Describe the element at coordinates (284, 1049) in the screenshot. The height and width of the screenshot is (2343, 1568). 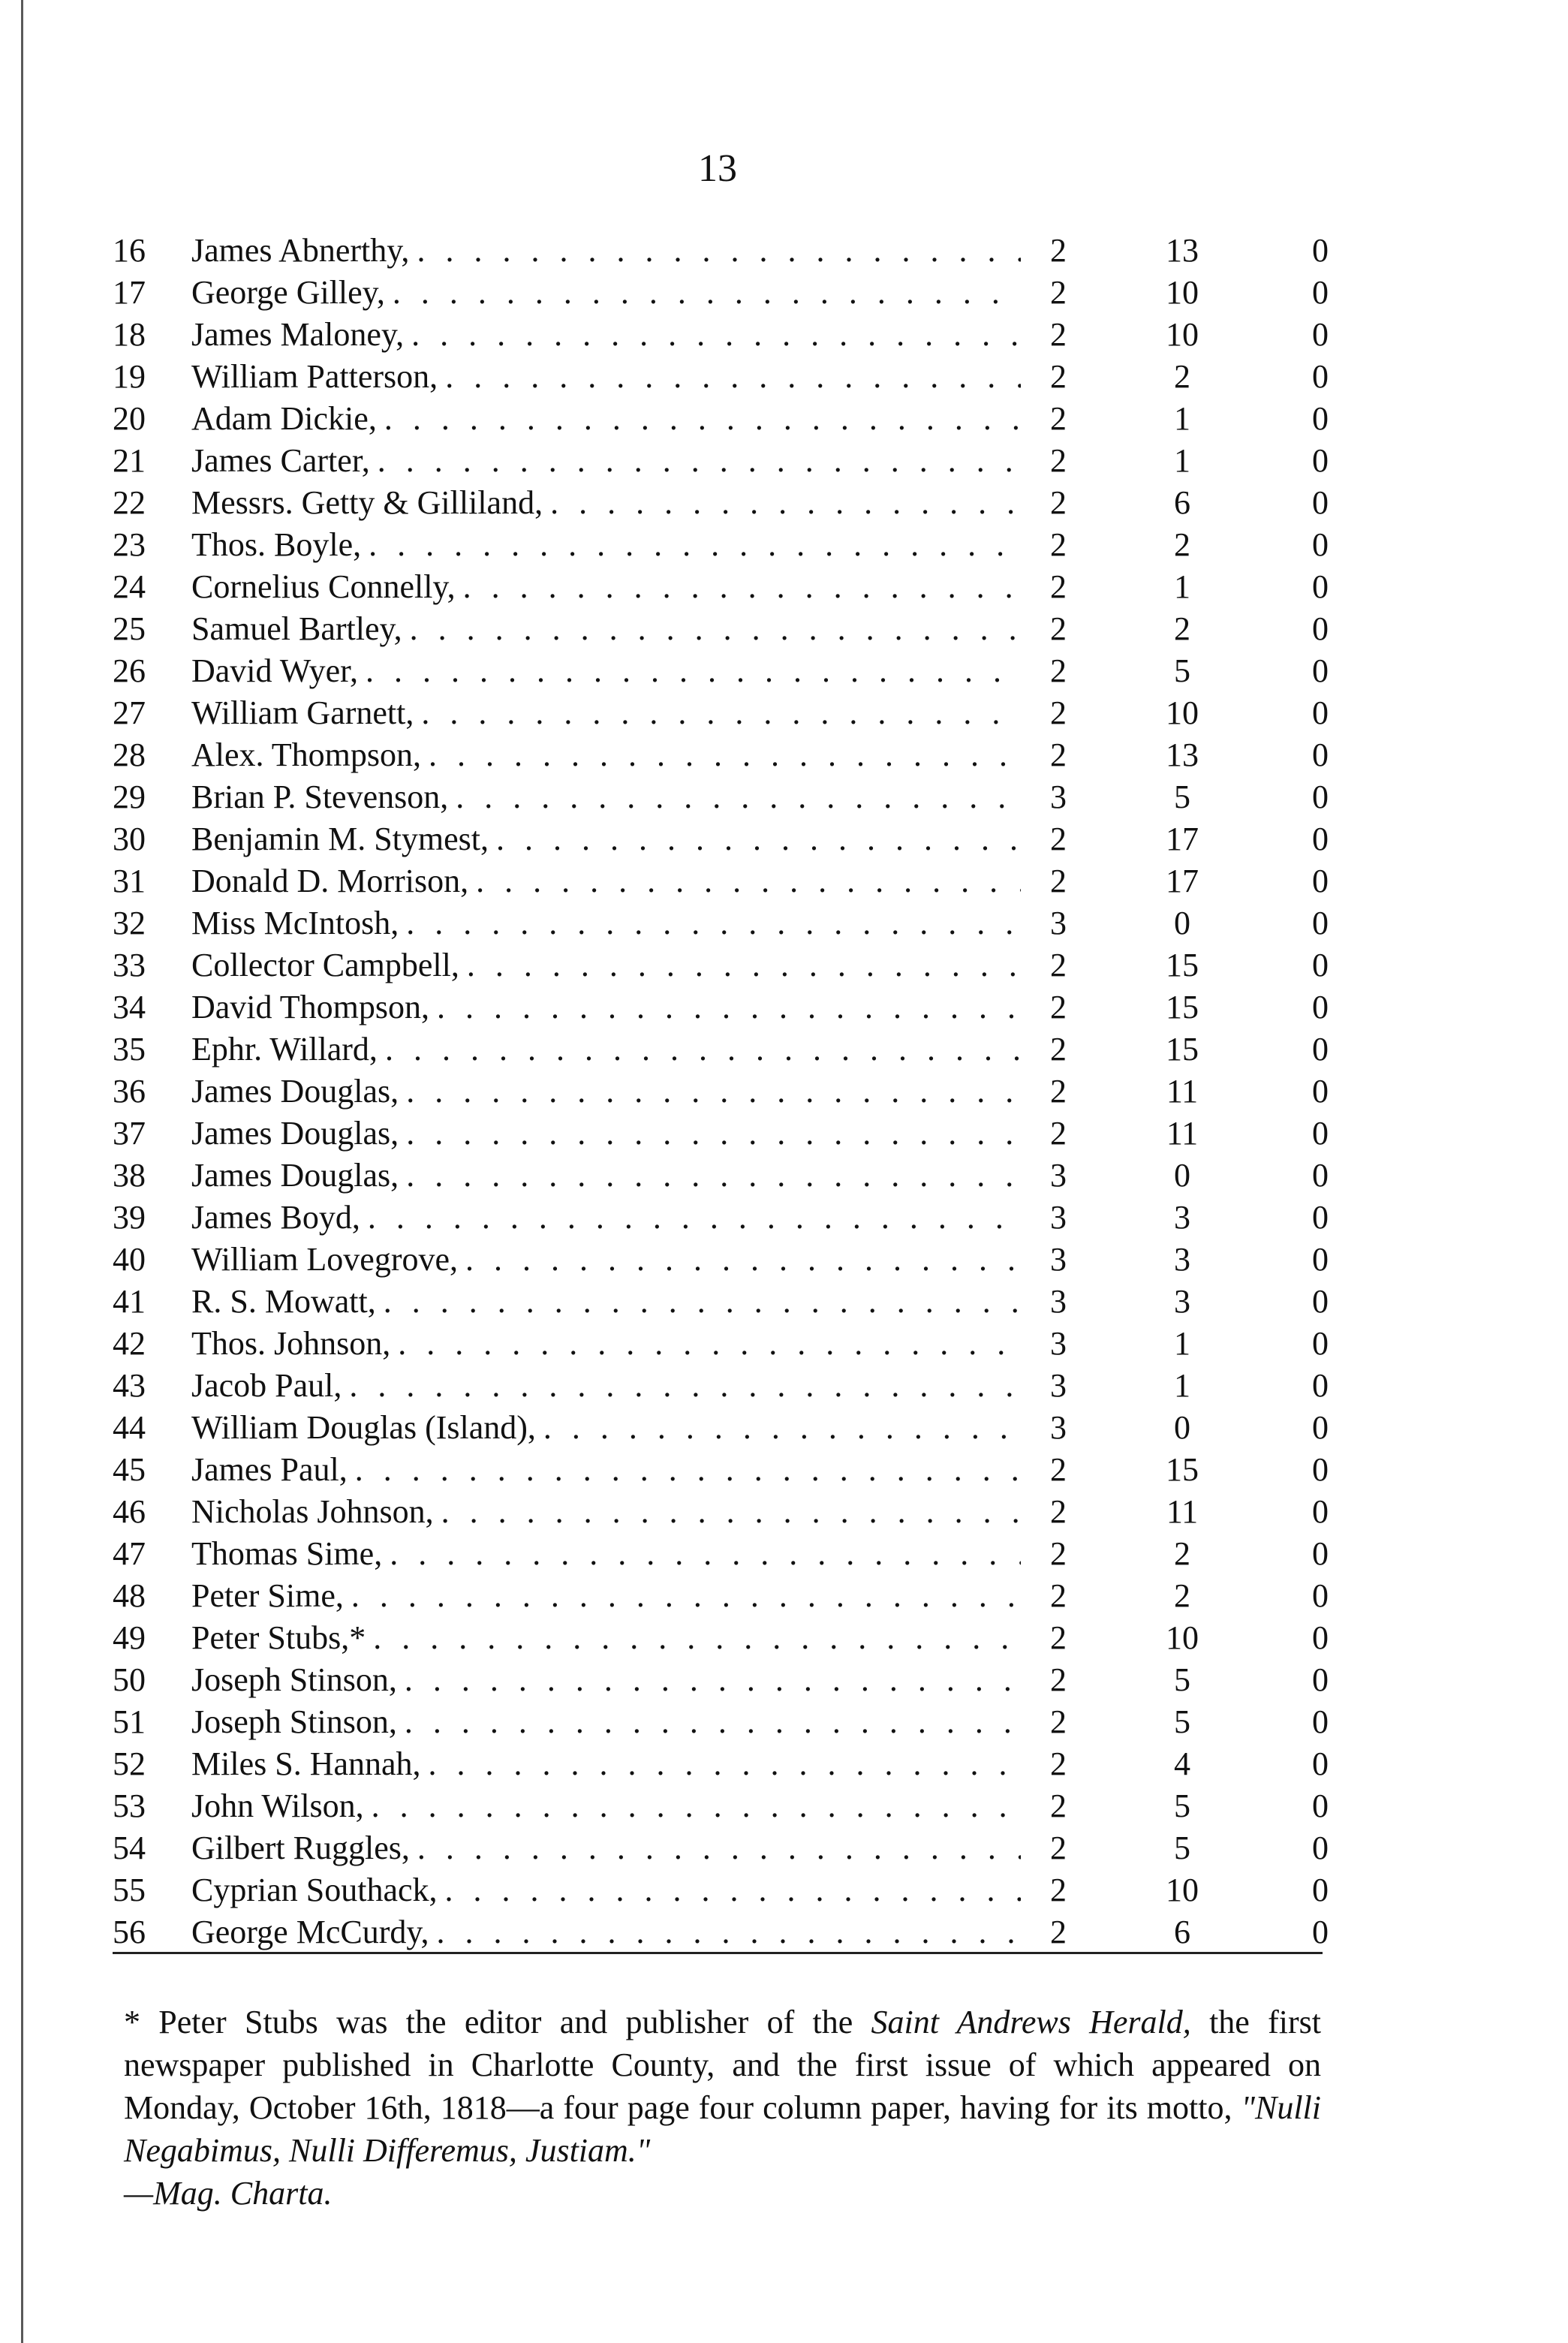
I see `subscriber-name: Ephr. Willard,` at that location.